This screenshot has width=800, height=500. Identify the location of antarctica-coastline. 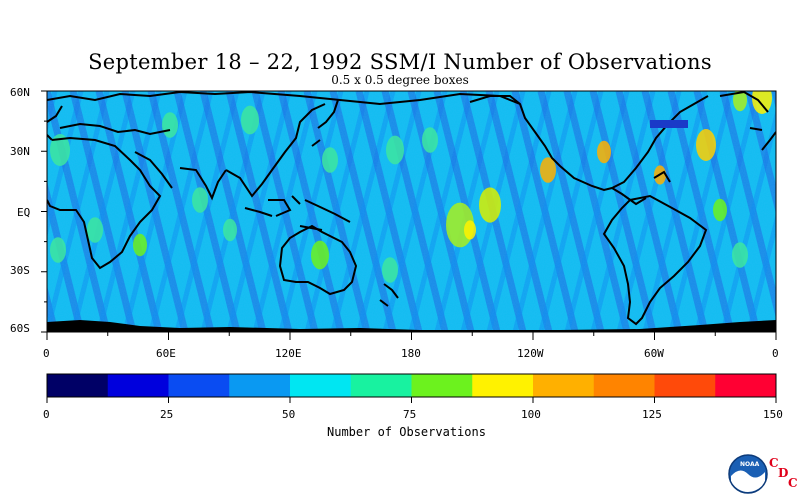
(411, 326).